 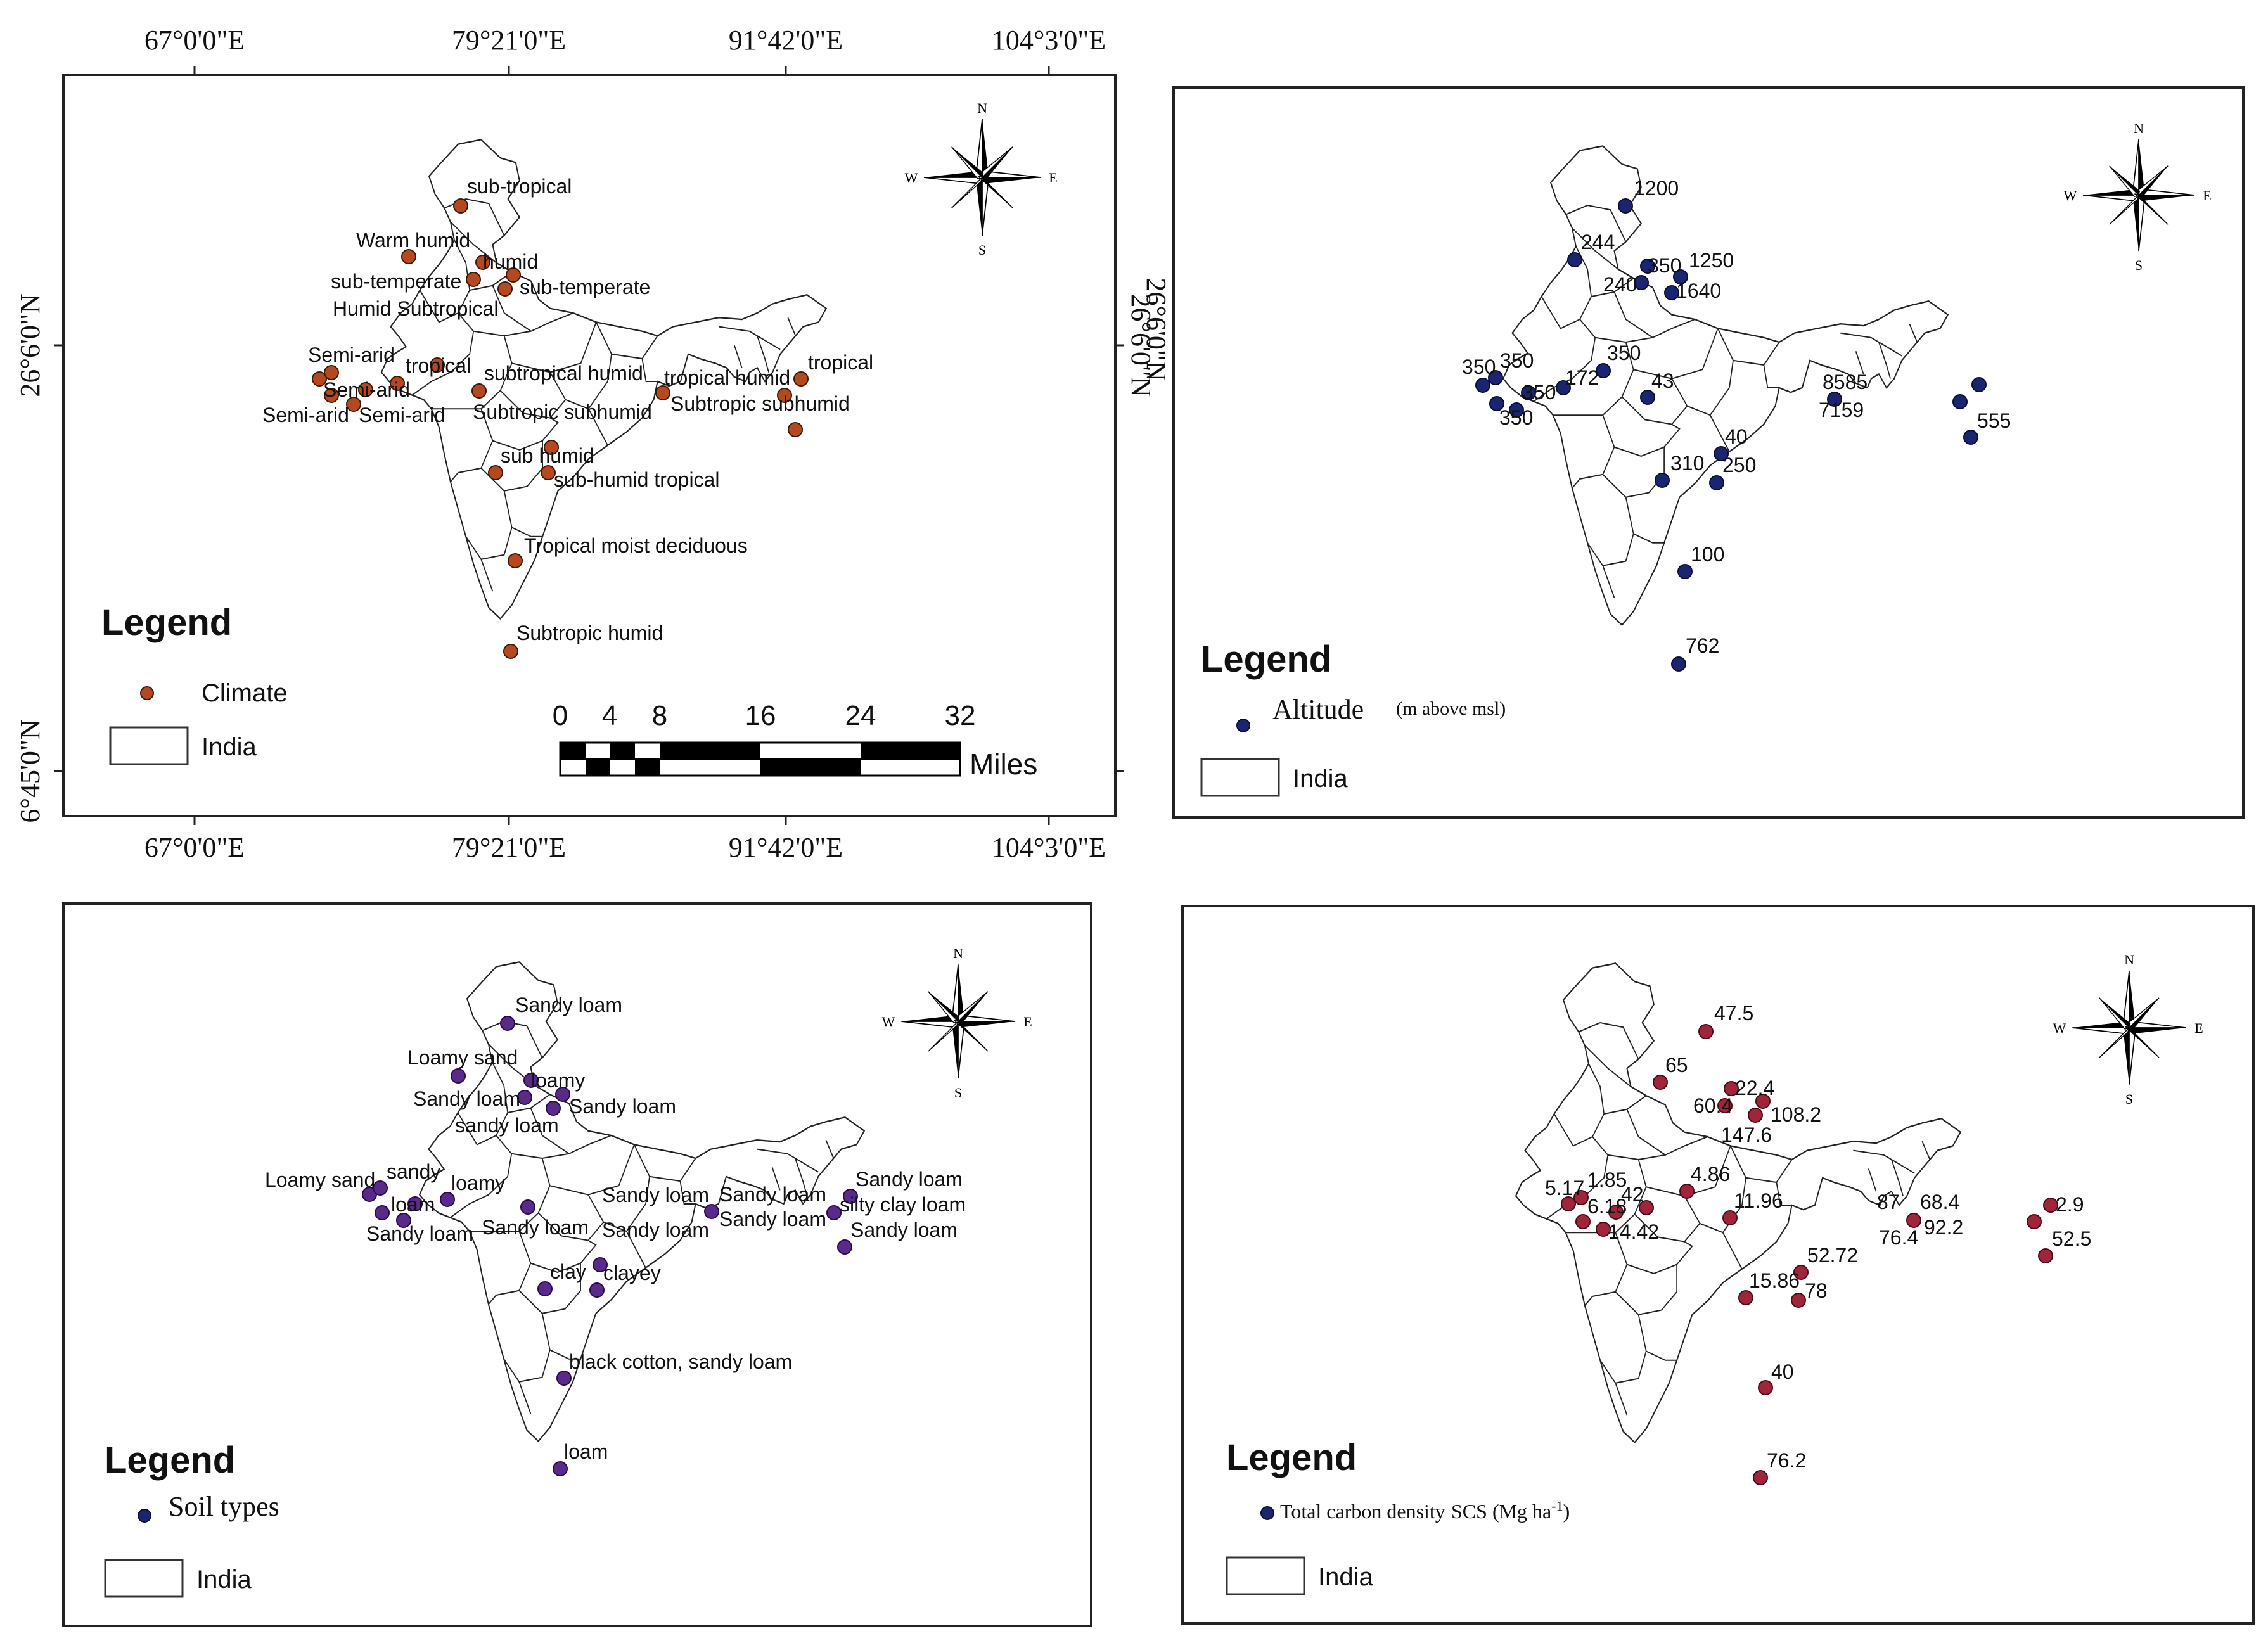 I want to click on point-label: Loamy sand, so click(x=462, y=1057).